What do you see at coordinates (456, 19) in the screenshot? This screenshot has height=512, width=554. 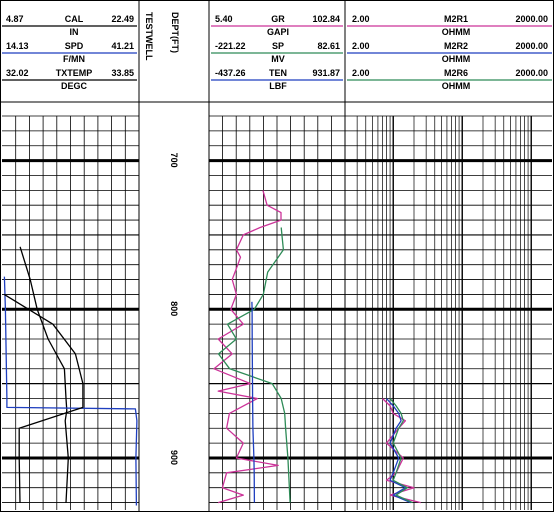 I see `m2r1-curve-name: M2R1` at bounding box center [456, 19].